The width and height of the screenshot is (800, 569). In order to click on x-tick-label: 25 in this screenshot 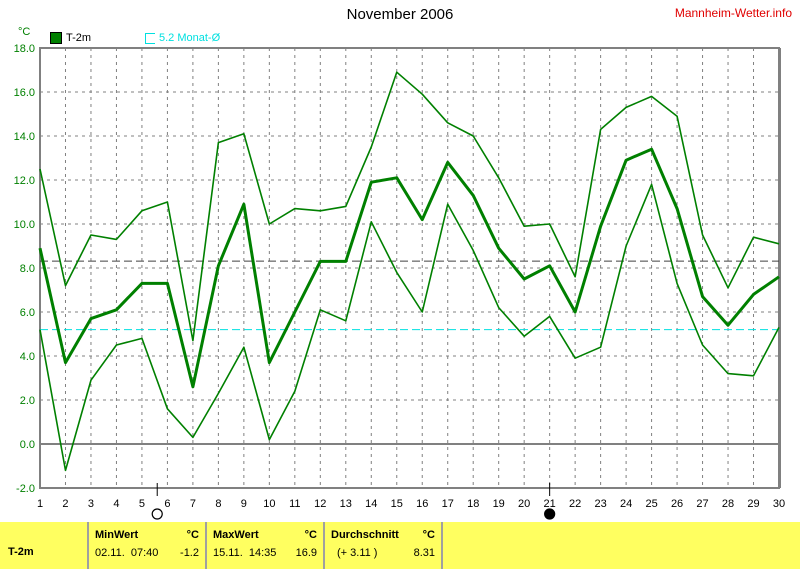, I will do `click(651, 504)`.